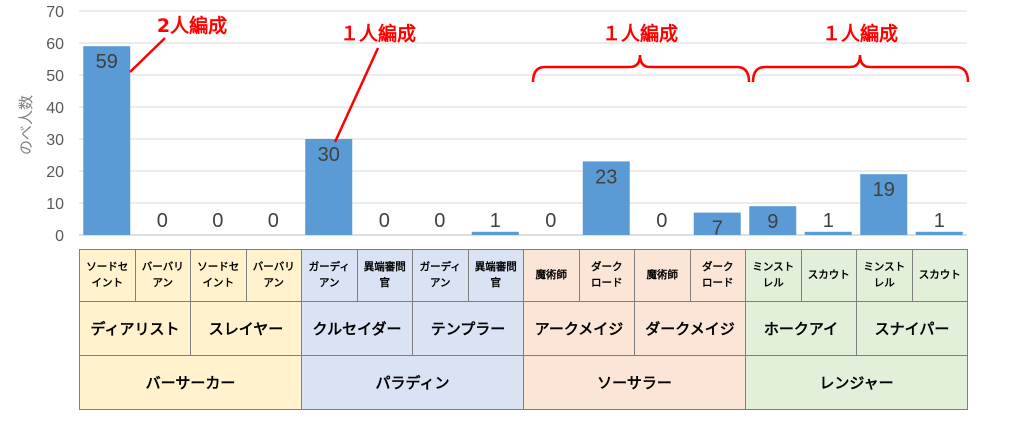 This screenshot has width=1024, height=430. Describe the element at coordinates (412, 382) in the screenshot. I see `group-cell: パラディン` at that location.